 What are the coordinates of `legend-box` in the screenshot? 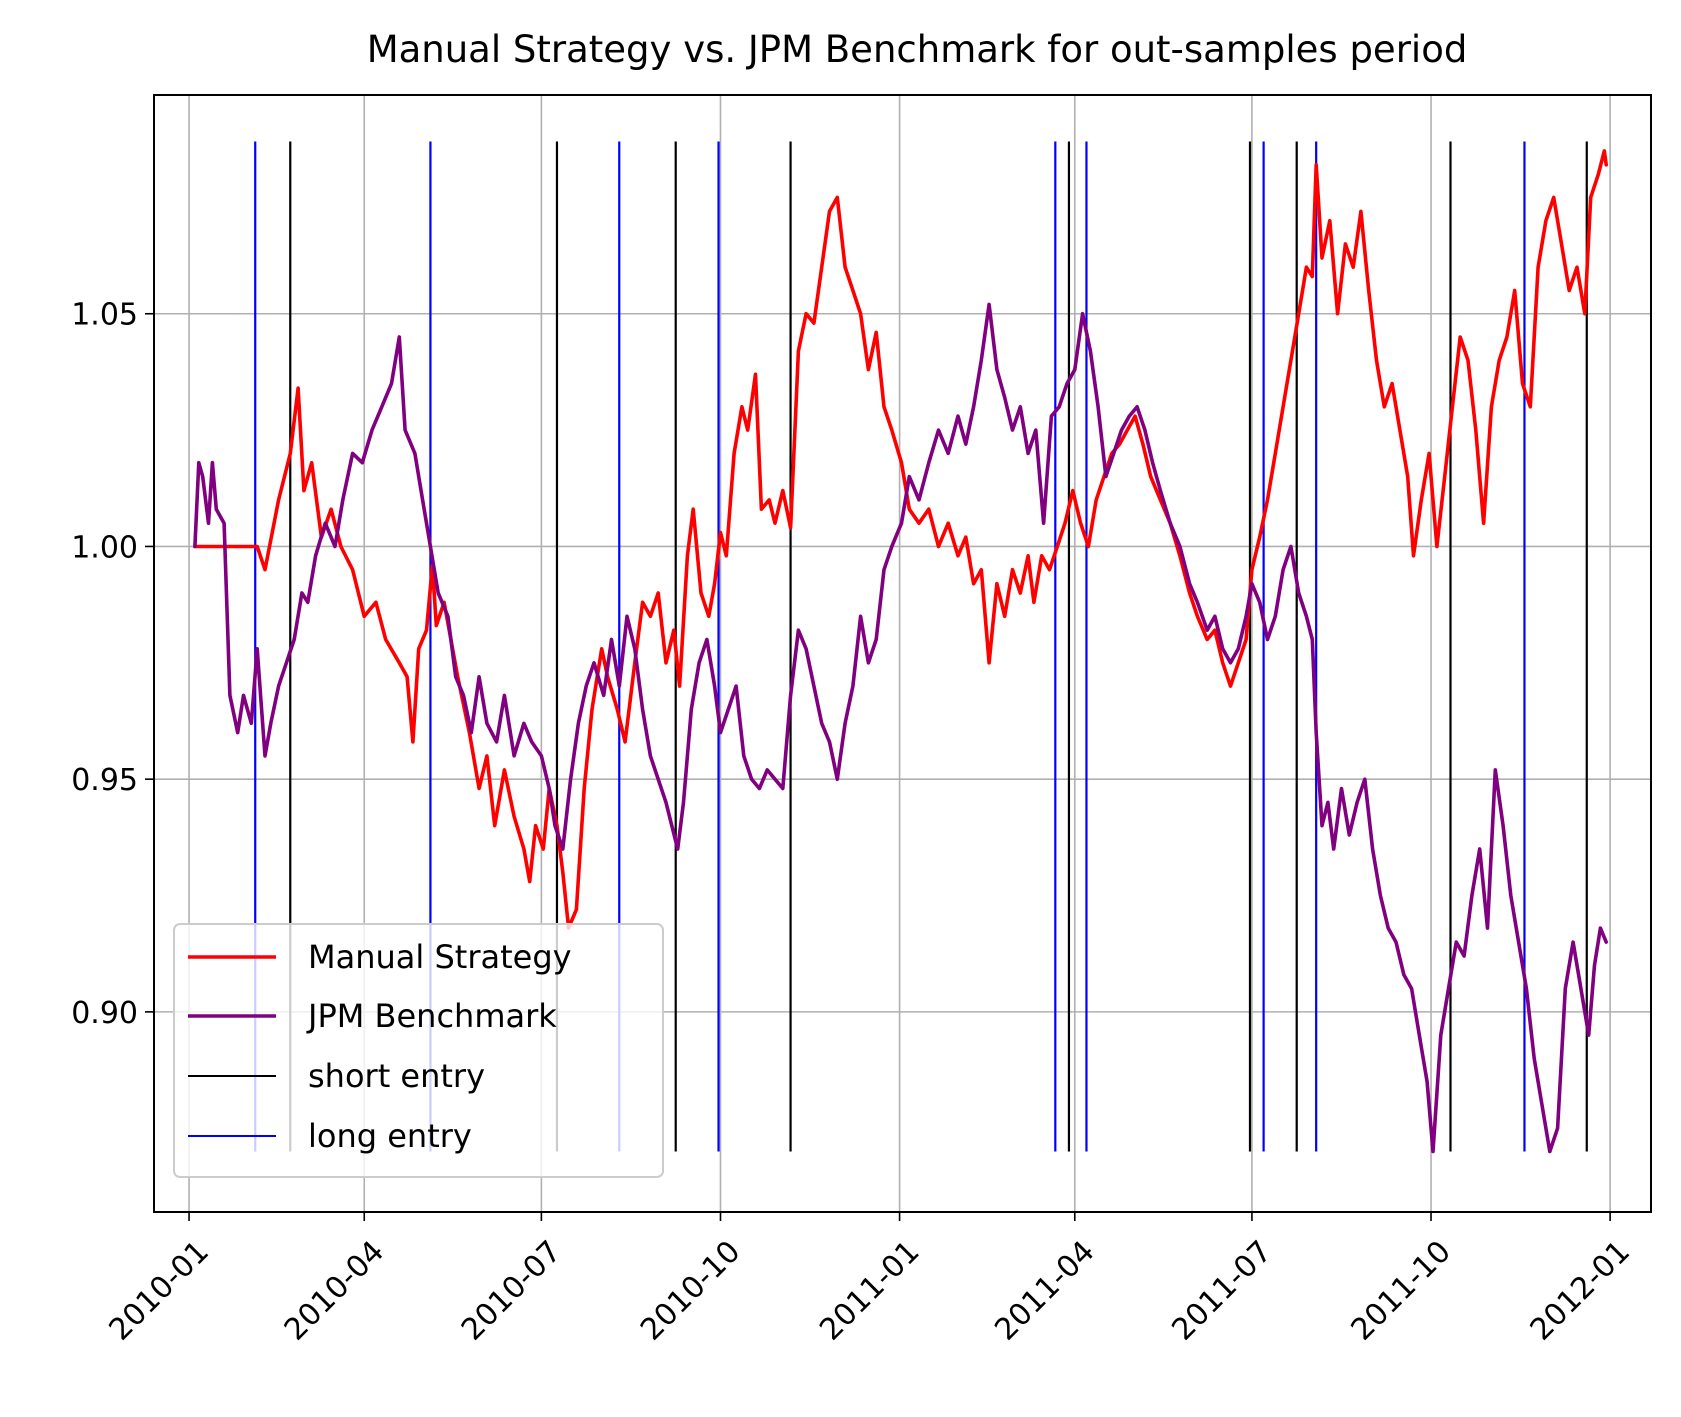 It's located at (418, 1050).